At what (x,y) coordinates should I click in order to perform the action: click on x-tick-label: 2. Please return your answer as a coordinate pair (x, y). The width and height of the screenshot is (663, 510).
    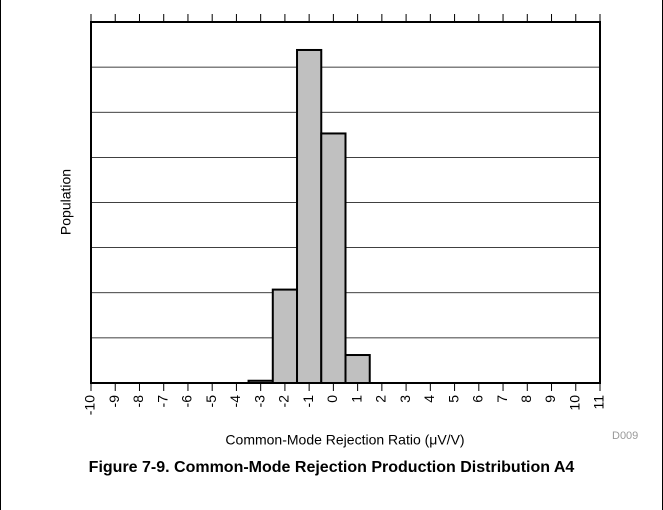
    Looking at the image, I should click on (381, 399).